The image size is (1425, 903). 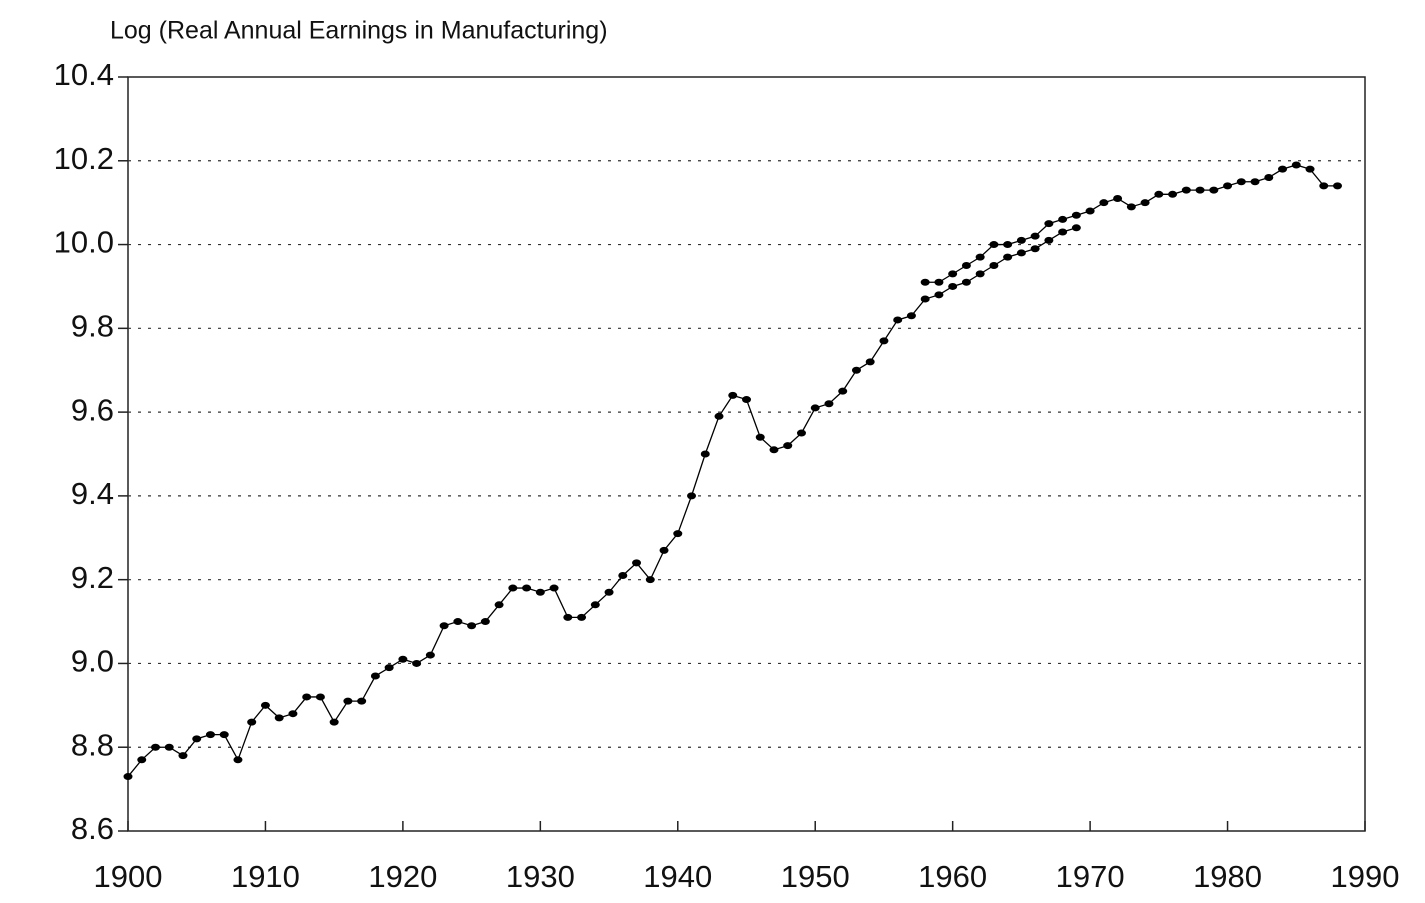 I want to click on x-tick-label: 1940, so click(x=677, y=876).